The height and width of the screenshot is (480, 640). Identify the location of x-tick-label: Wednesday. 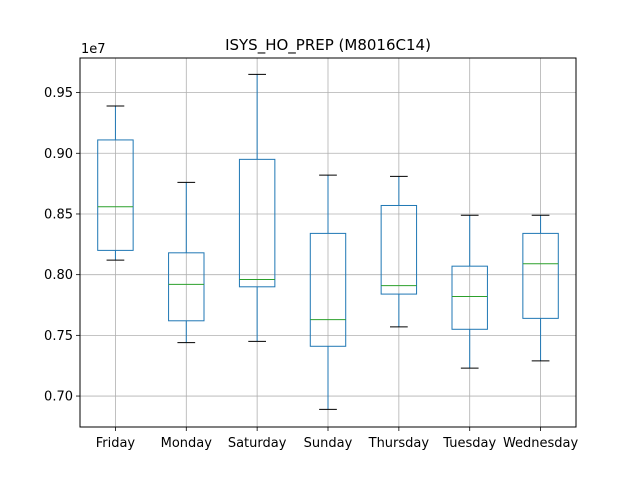
(541, 443).